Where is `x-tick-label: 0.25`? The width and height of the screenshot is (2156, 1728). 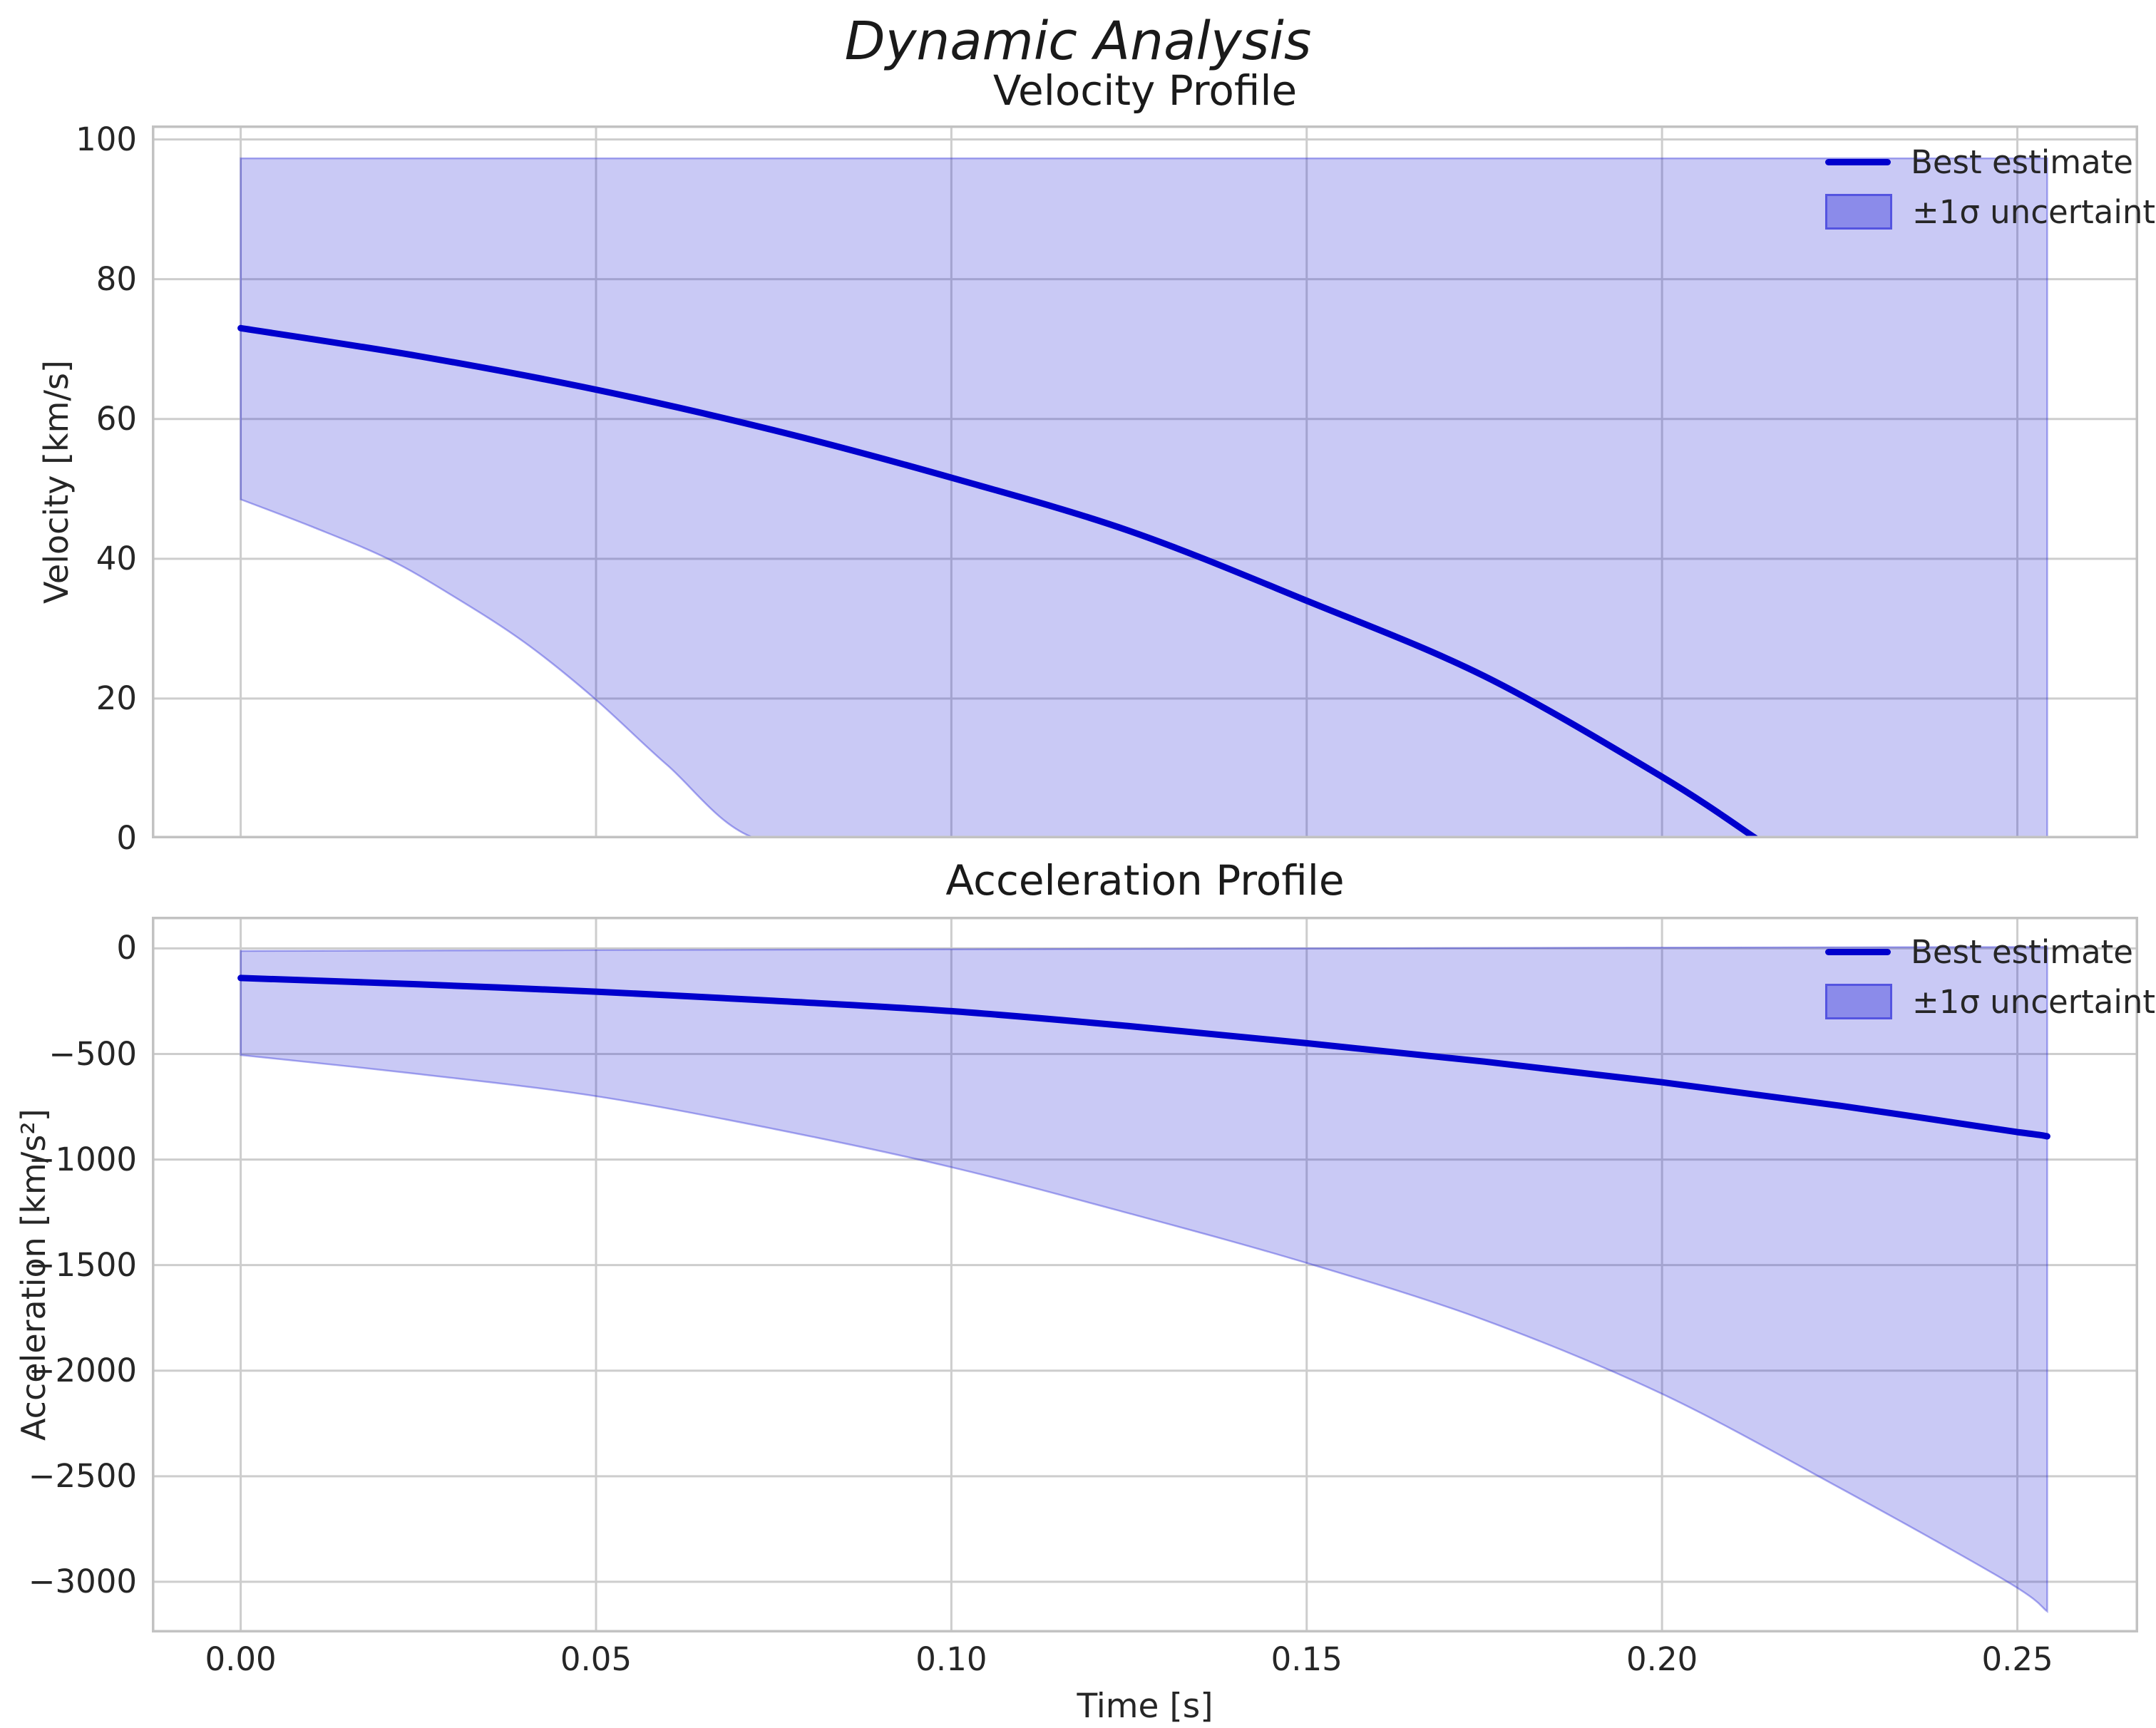
x-tick-label: 0.25 is located at coordinates (2017, 1659).